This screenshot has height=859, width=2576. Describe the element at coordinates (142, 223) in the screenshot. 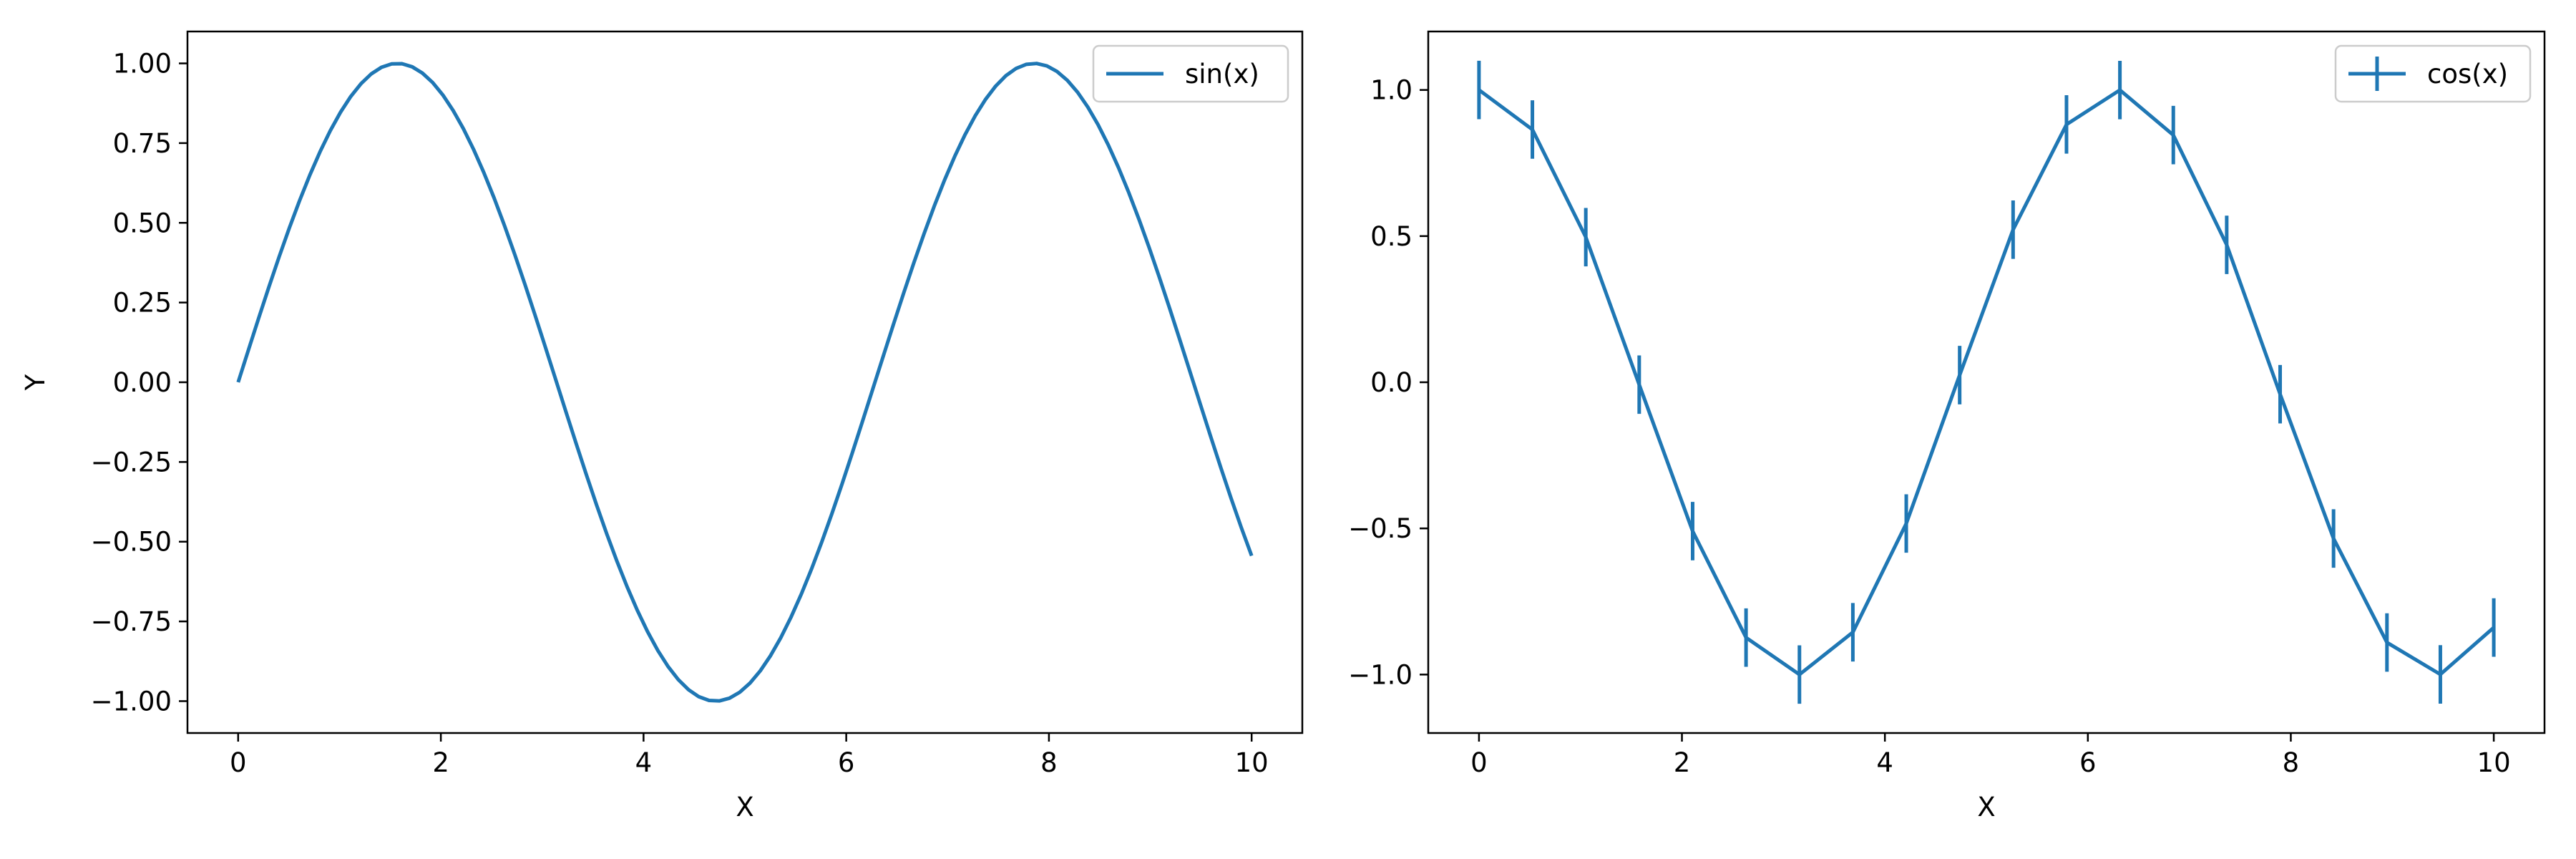

I see `y-tick-label: 0.50` at that location.